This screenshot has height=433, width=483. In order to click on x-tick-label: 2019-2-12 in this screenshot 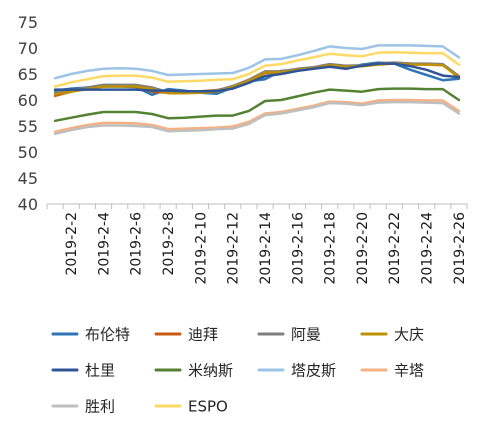, I will do `click(234, 248)`.